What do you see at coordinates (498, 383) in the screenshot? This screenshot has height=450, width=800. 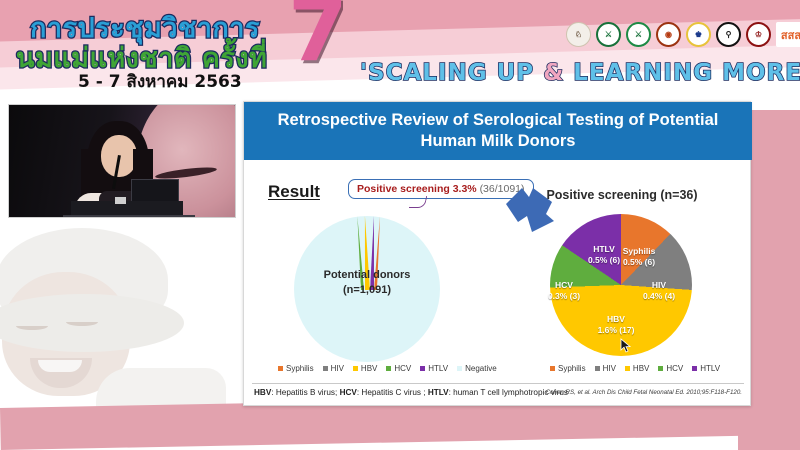 I see `footnote-divider` at bounding box center [498, 383].